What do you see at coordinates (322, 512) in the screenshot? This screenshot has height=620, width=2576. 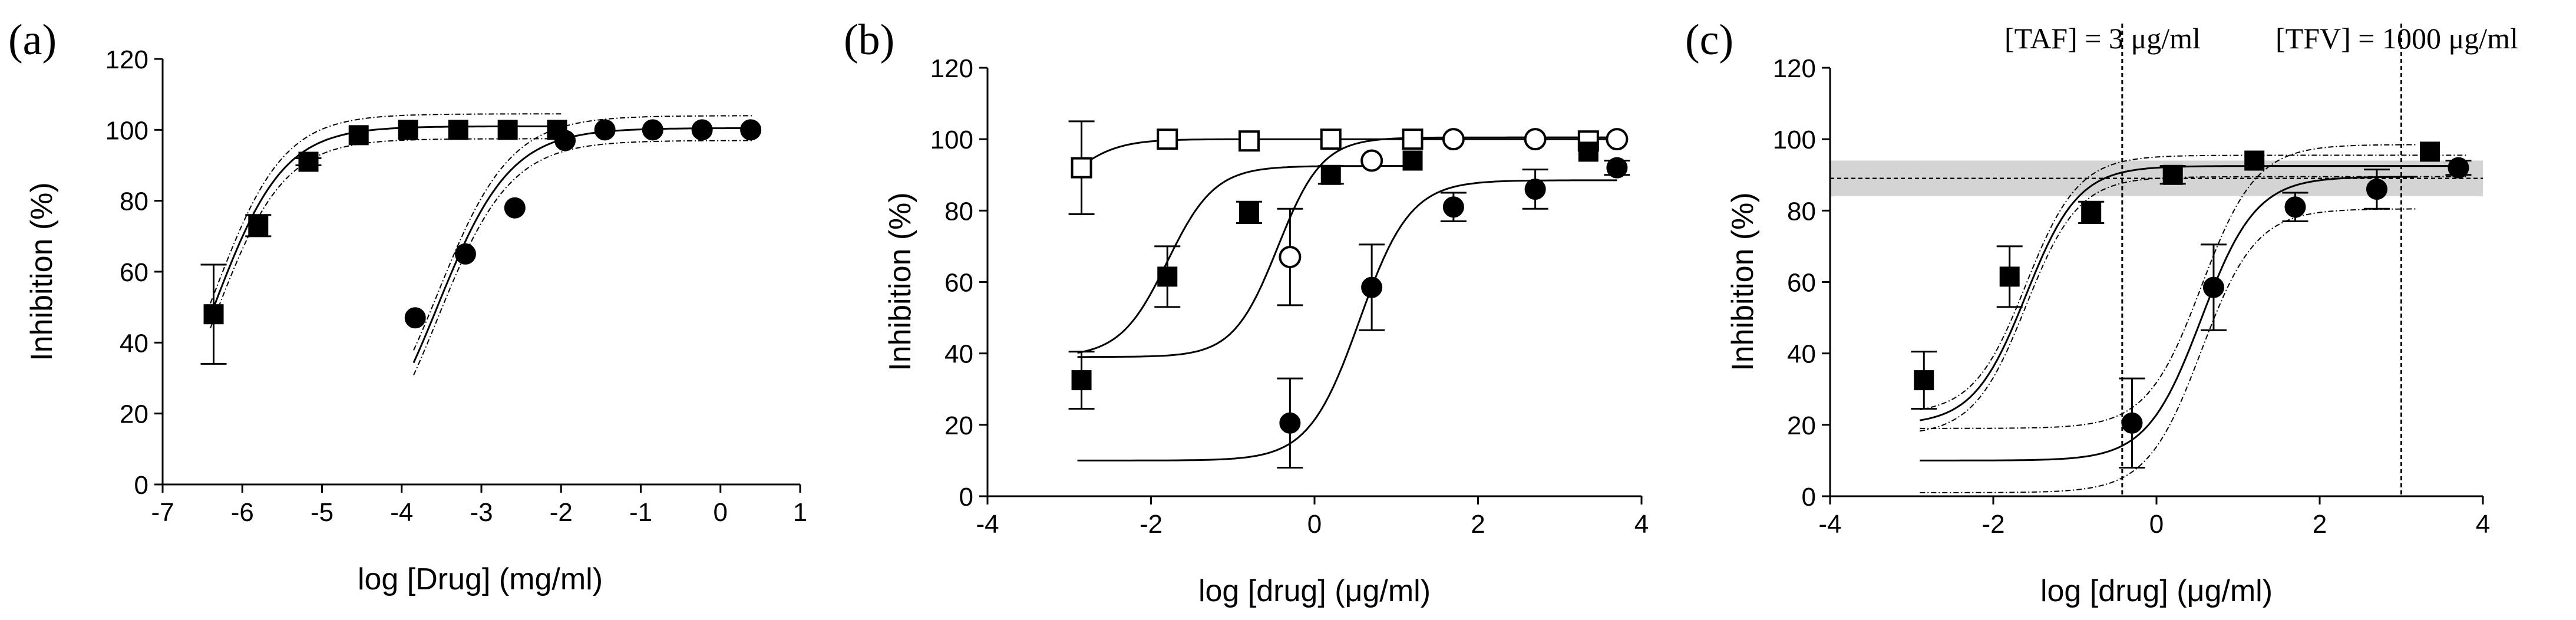 I see `x-tick-label: -5` at bounding box center [322, 512].